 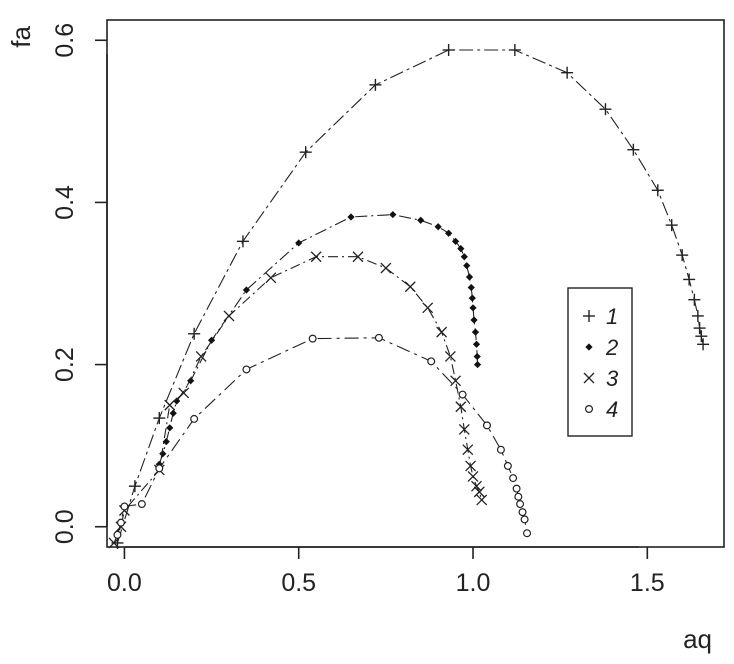 What do you see at coordinates (601, 347) in the screenshot?
I see `legend-item-2: 2` at bounding box center [601, 347].